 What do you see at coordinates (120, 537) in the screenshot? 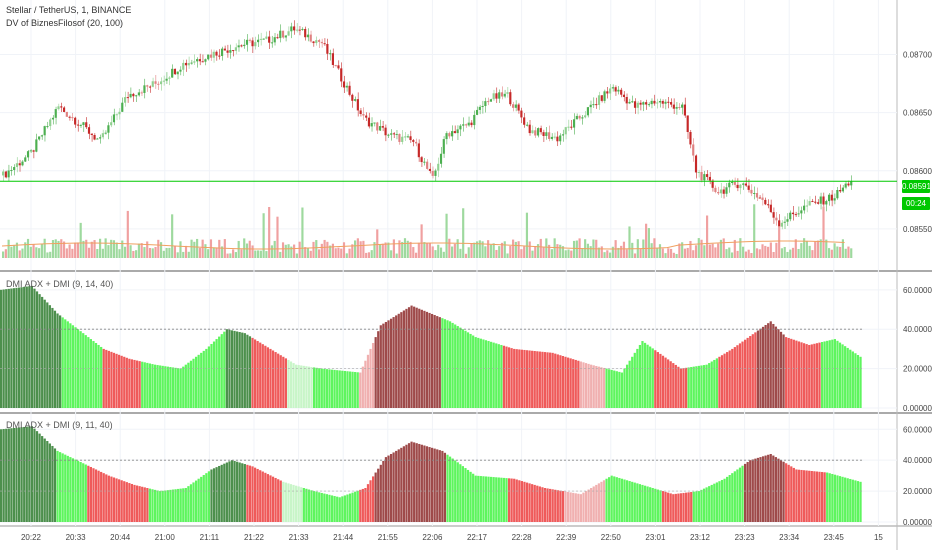
I see `time-tick-label: 20:44` at bounding box center [120, 537].